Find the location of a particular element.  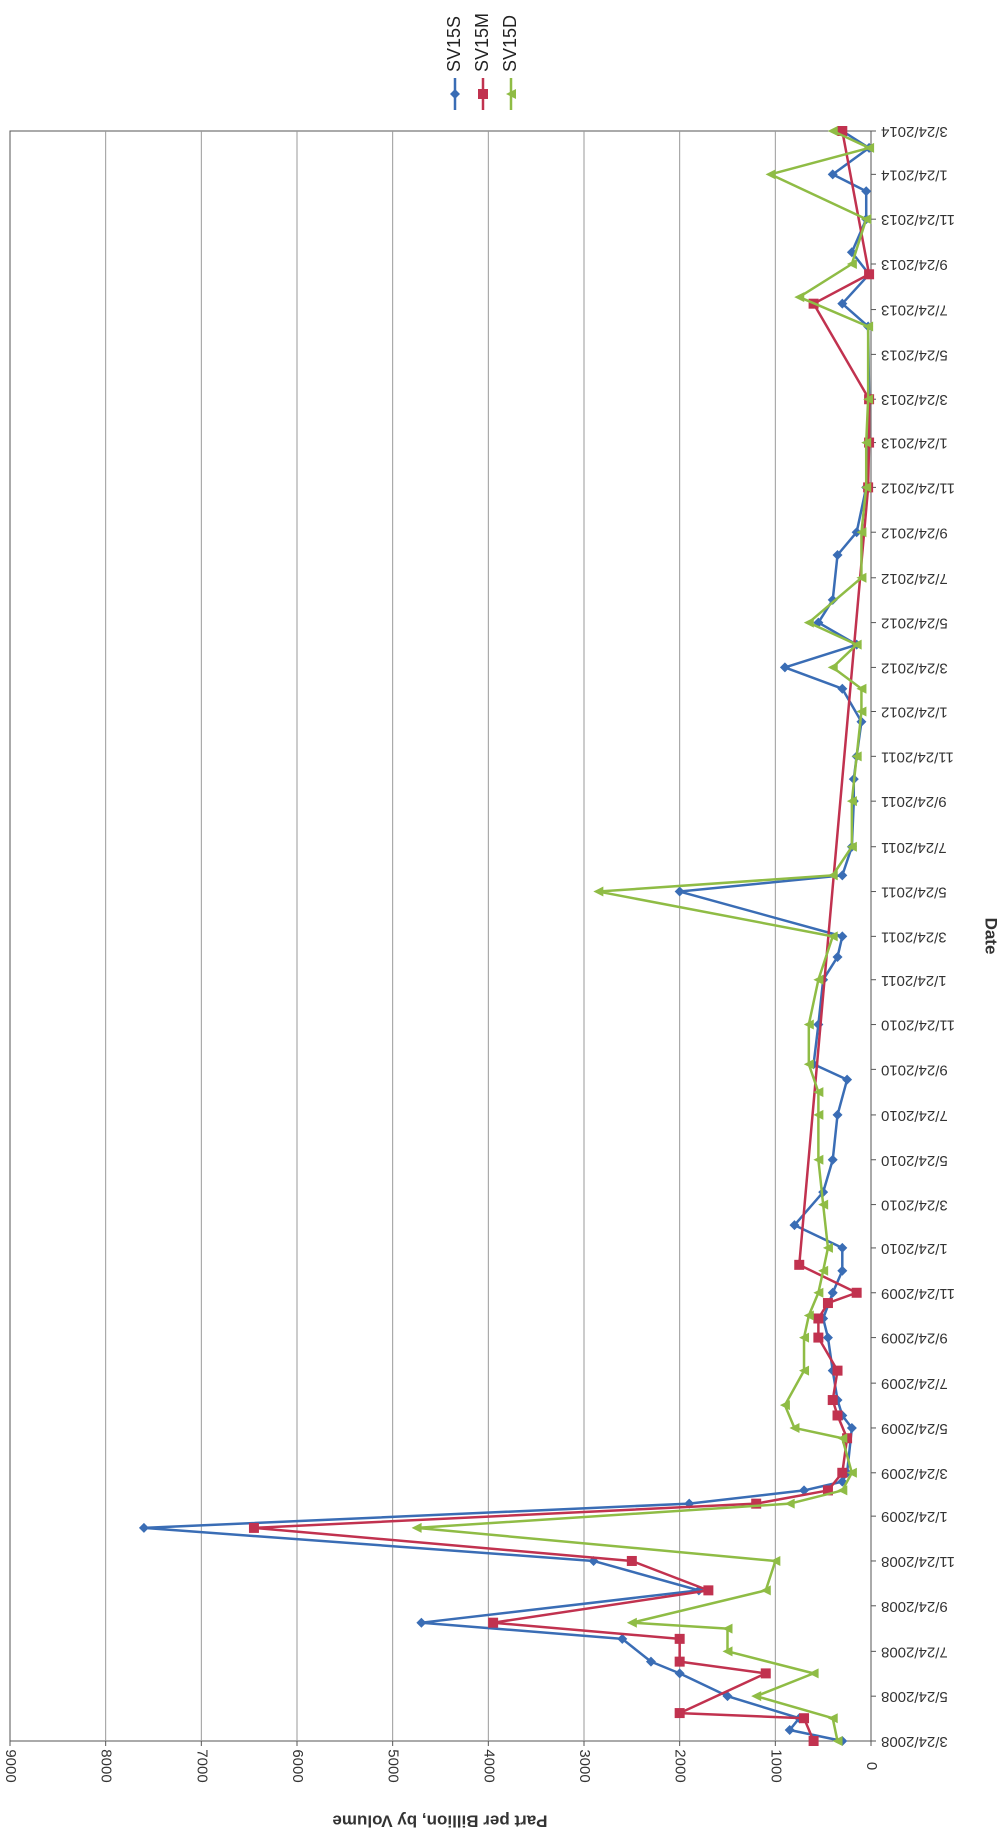

y-axis-title: Part per Billion, by Volume is located at coordinates (439, 1821).